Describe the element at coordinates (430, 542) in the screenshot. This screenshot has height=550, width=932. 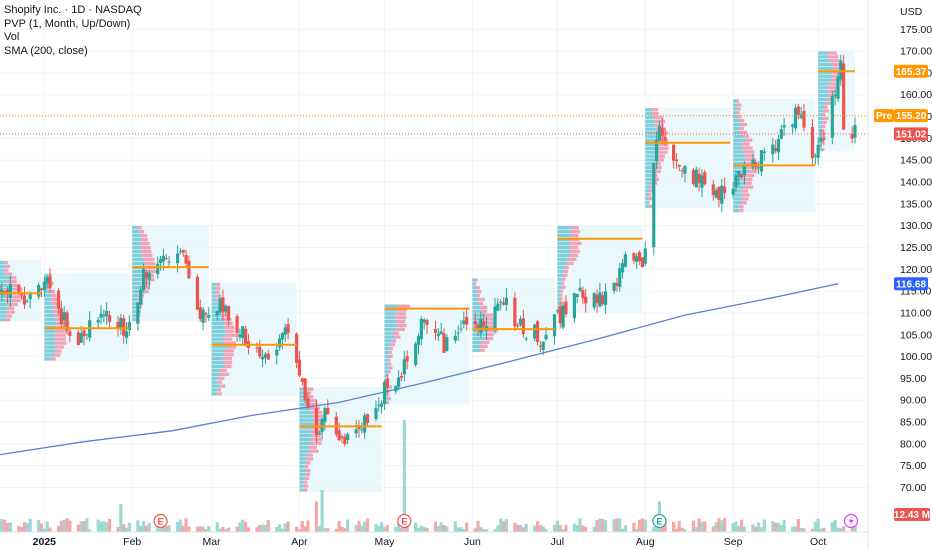
I see `time-axis: 2025 Feb Mar Apr May Jun Jul Aug Sep Oct` at that location.